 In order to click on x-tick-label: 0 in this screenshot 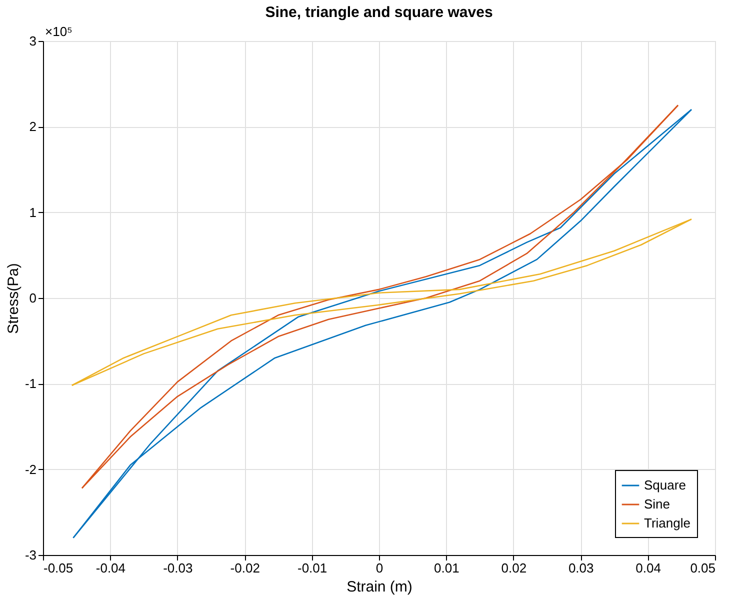, I will do `click(380, 568)`.